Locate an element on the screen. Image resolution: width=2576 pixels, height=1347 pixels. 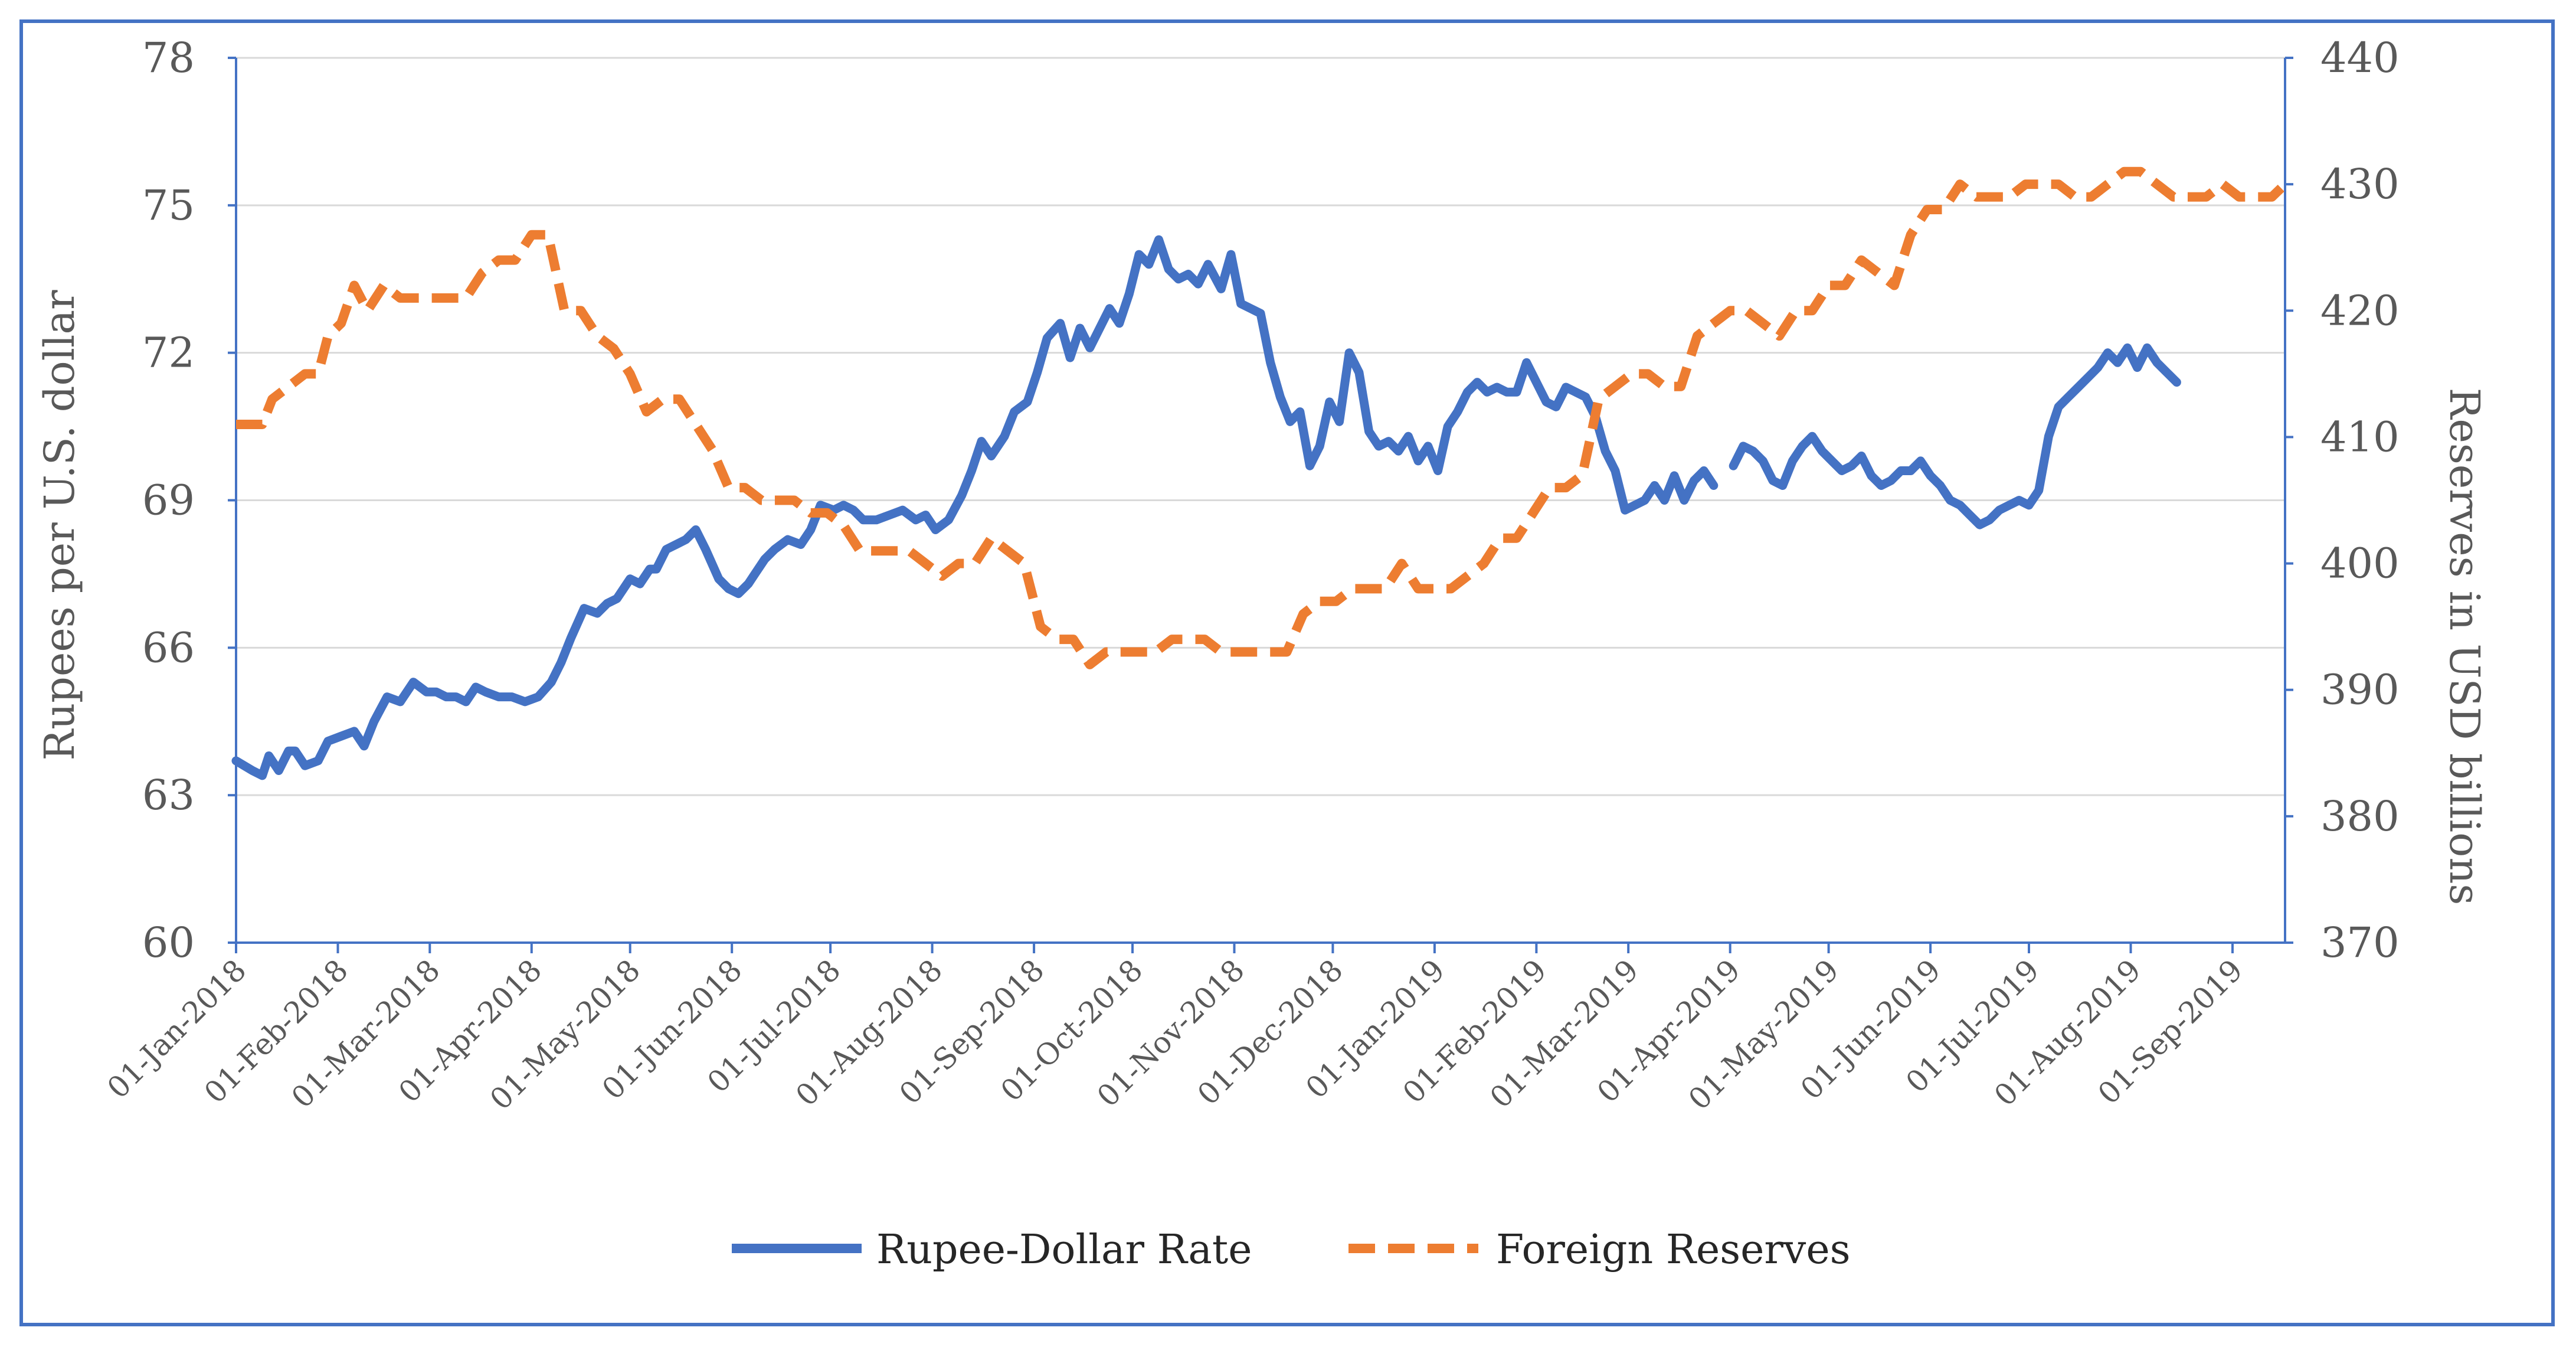
right-axis-ticks: 370 380 390 400 410 420 430 440 is located at coordinates (2360, 501).